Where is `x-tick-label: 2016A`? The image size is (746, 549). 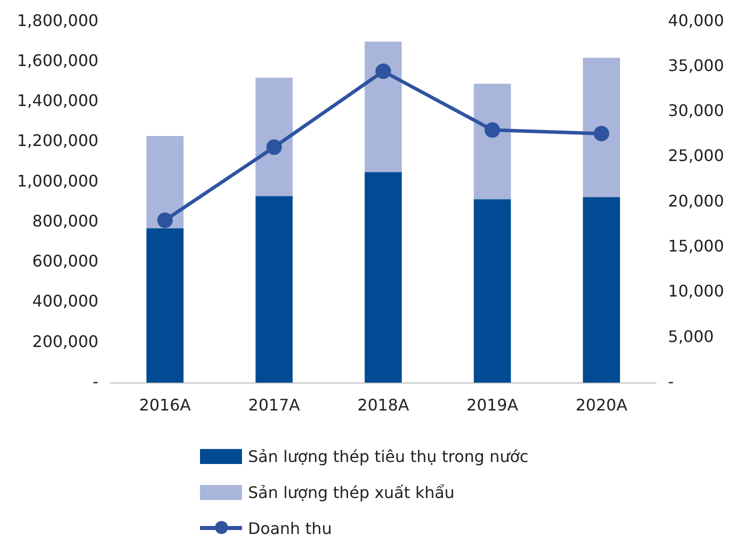
x-tick-label: 2016A is located at coordinates (165, 405).